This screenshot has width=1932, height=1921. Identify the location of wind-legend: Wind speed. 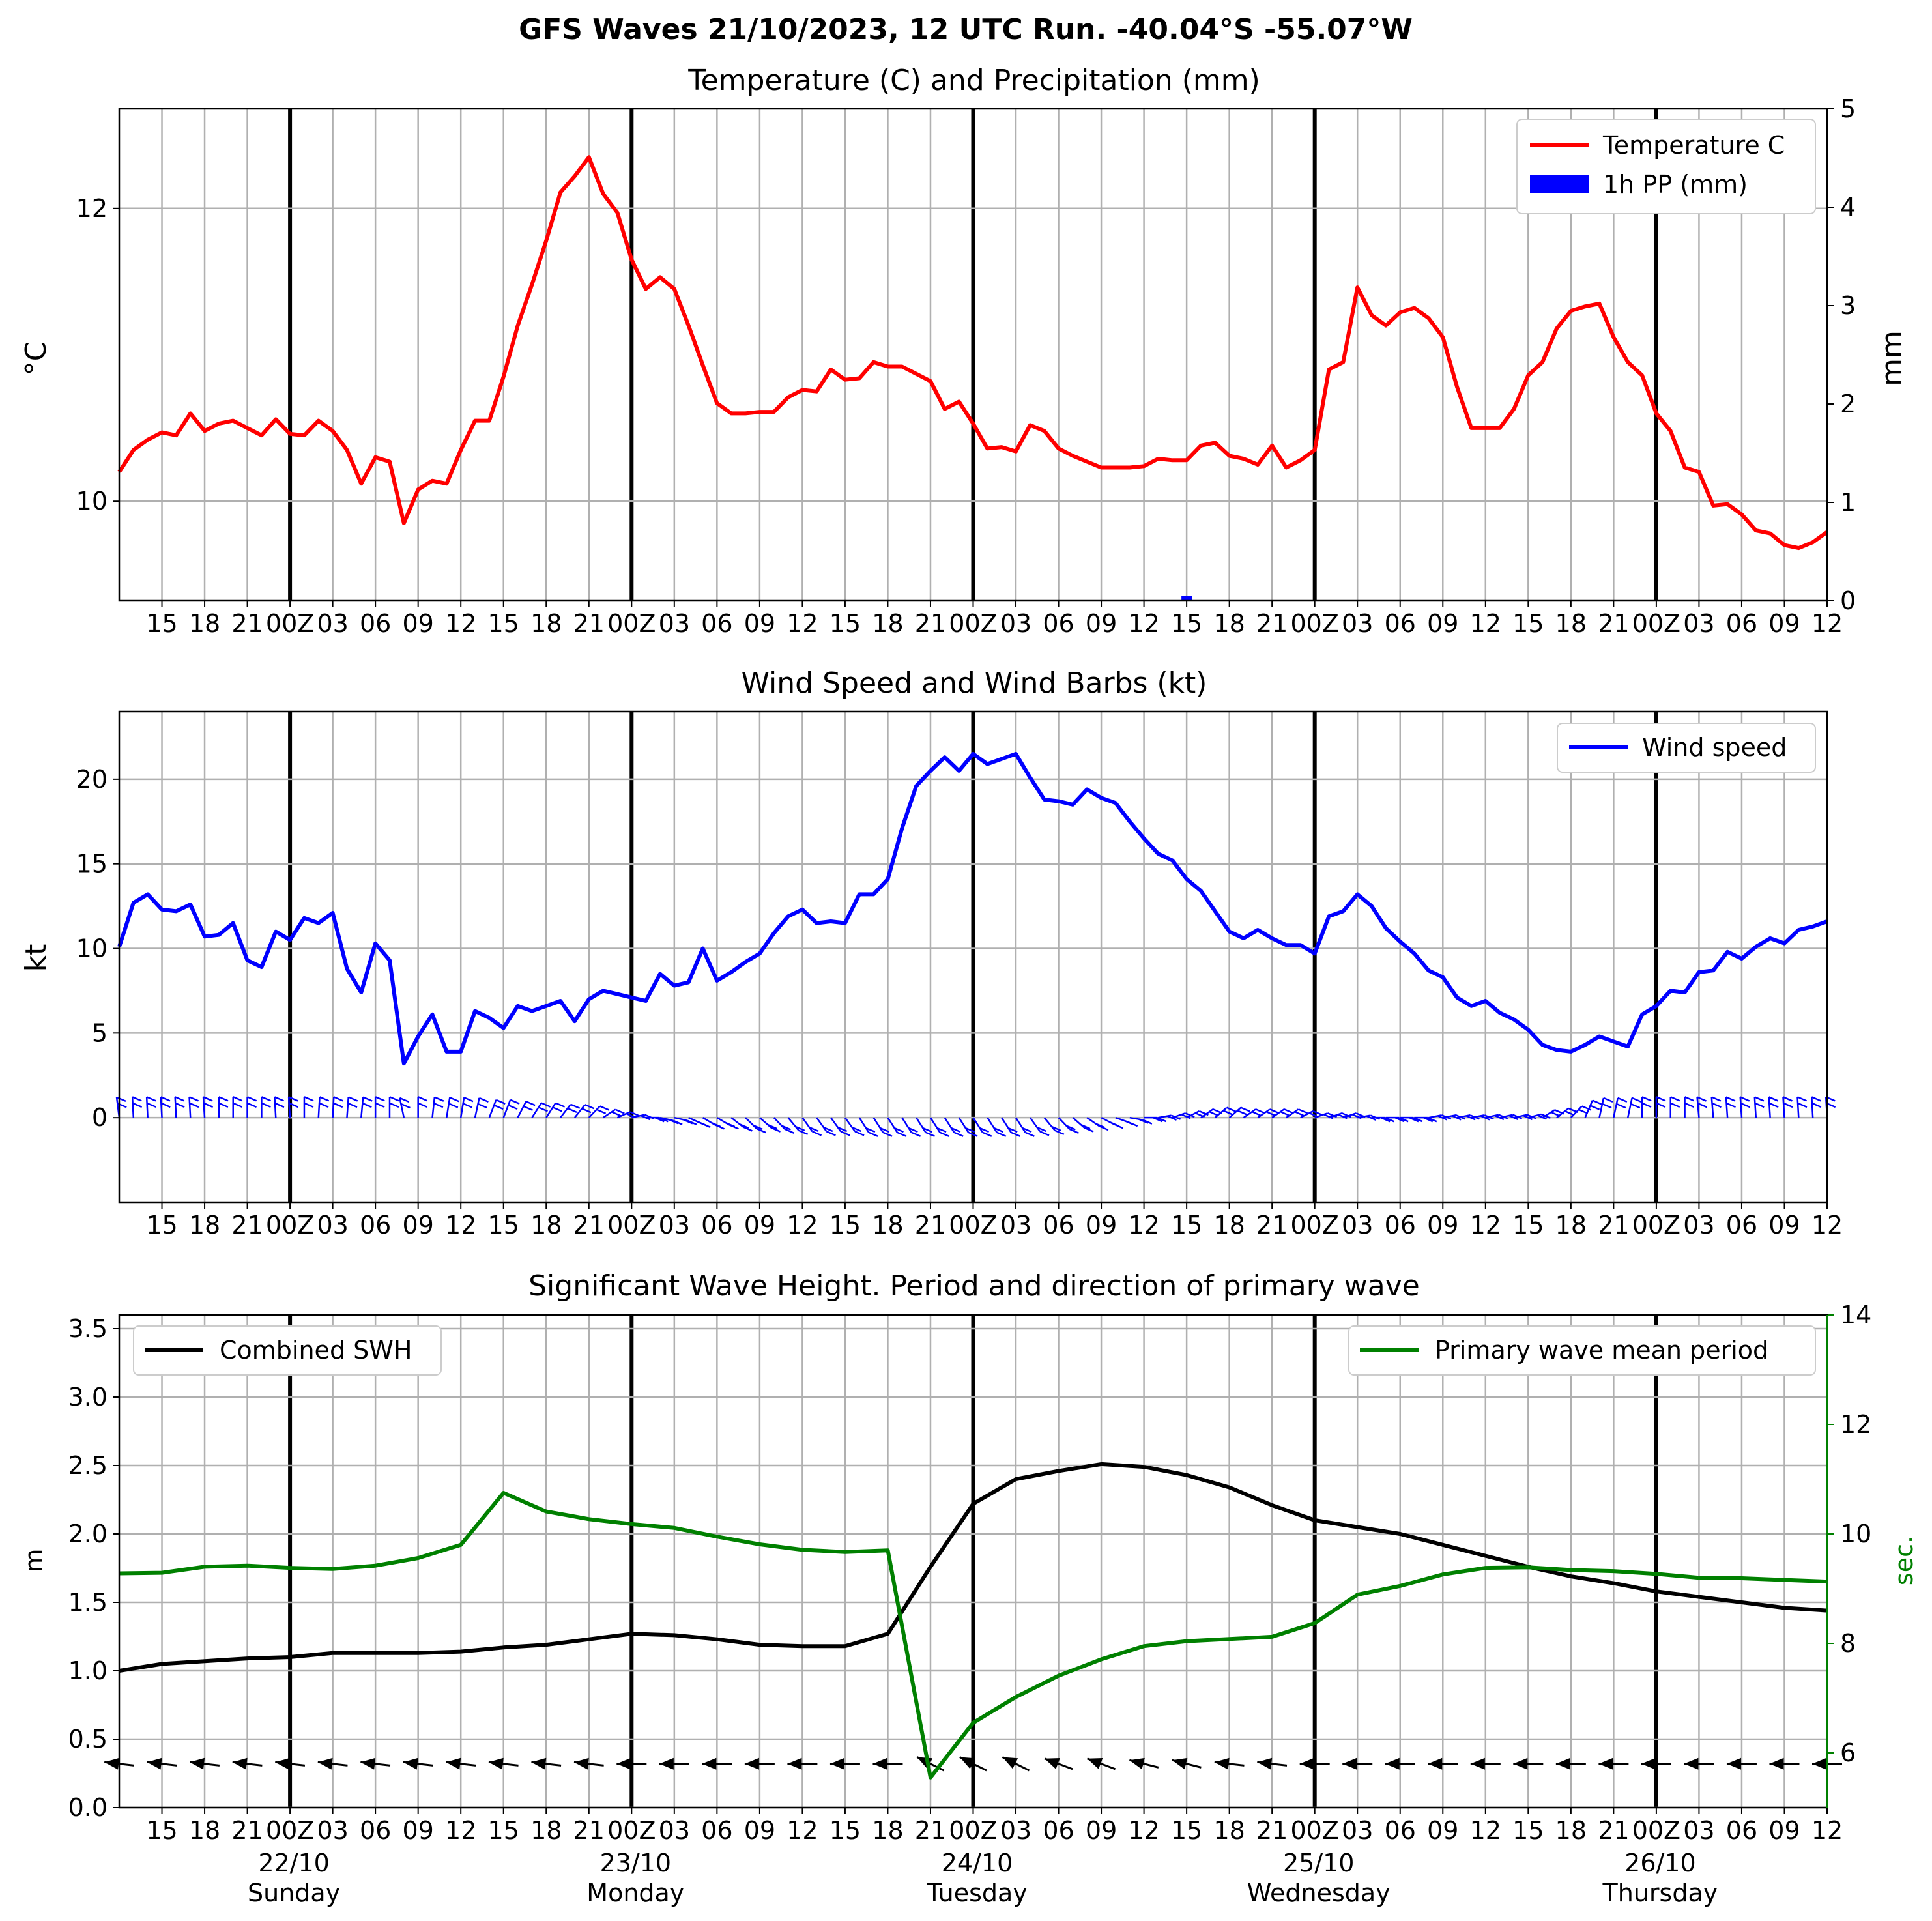
(1686, 748).